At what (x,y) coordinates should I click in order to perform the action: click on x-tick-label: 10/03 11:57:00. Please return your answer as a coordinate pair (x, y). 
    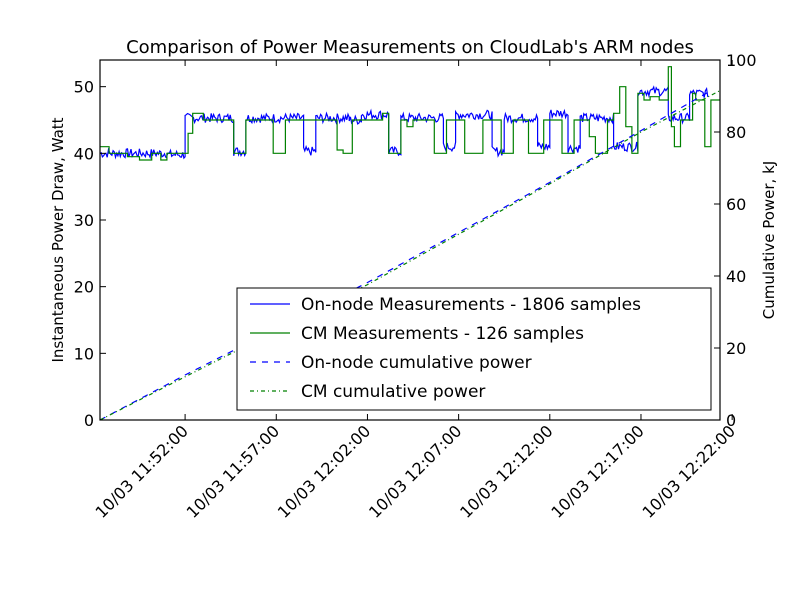
    Looking at the image, I should click on (233, 471).